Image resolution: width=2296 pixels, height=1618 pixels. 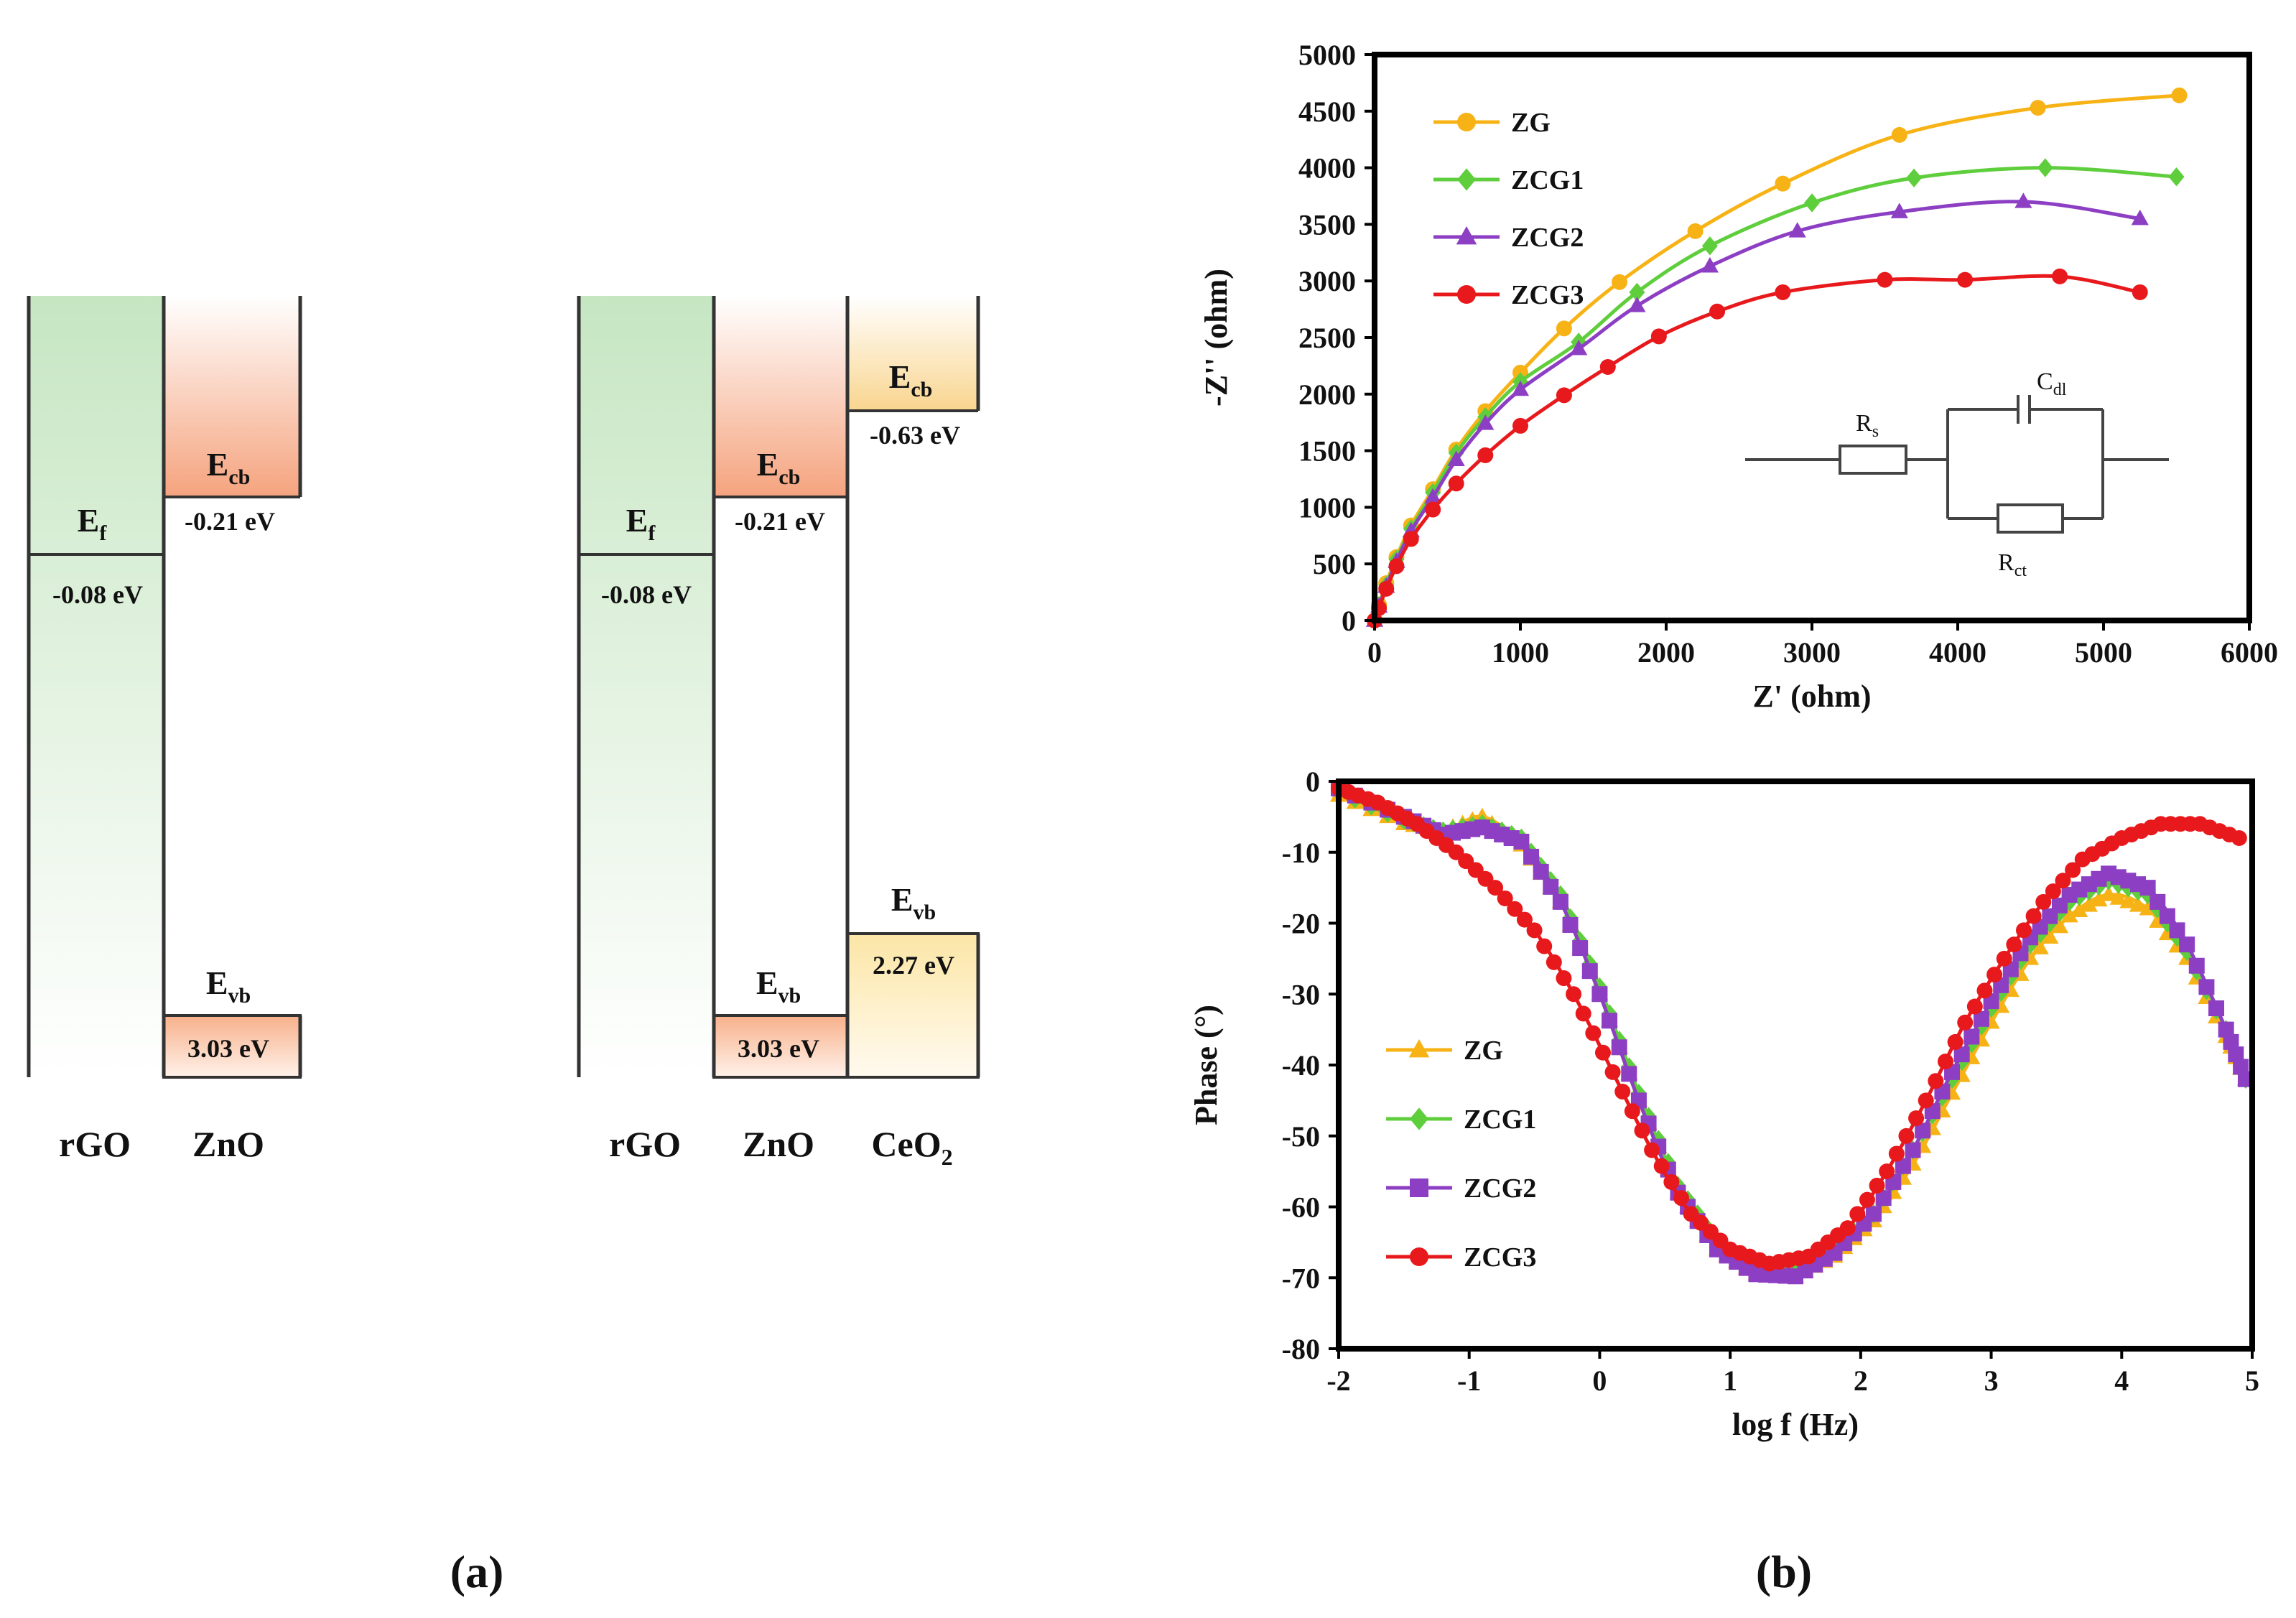 I want to click on y-tick-label: 500, so click(x=1335, y=564).